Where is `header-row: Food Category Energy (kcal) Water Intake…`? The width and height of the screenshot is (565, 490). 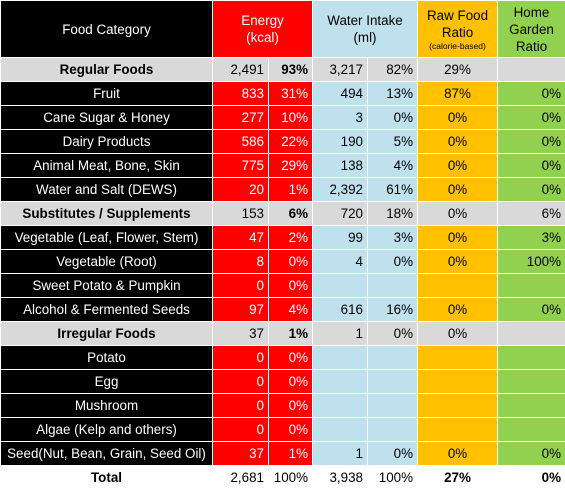 header-row: Food Category Energy (kcal) Water Intake… is located at coordinates (283, 29).